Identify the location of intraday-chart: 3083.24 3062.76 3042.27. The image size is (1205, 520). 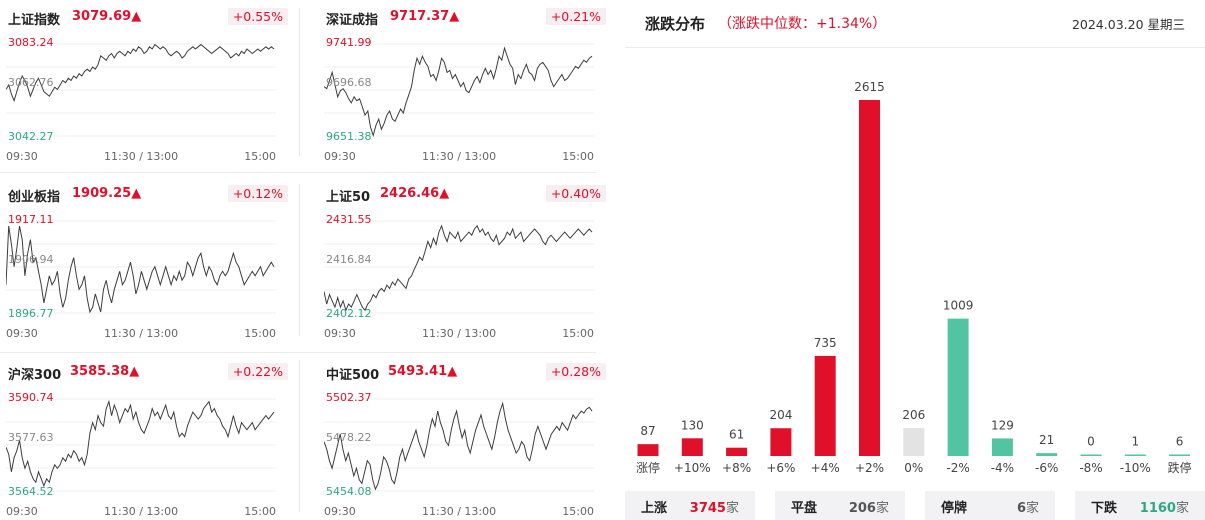
(141, 89).